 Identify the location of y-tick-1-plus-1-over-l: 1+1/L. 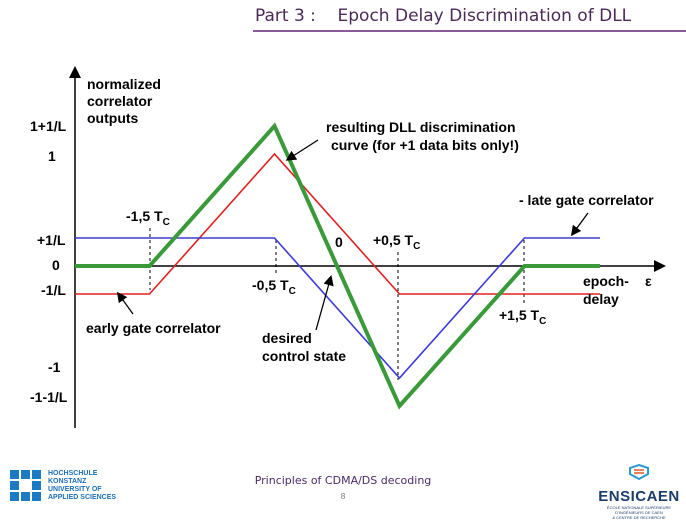
(48, 126).